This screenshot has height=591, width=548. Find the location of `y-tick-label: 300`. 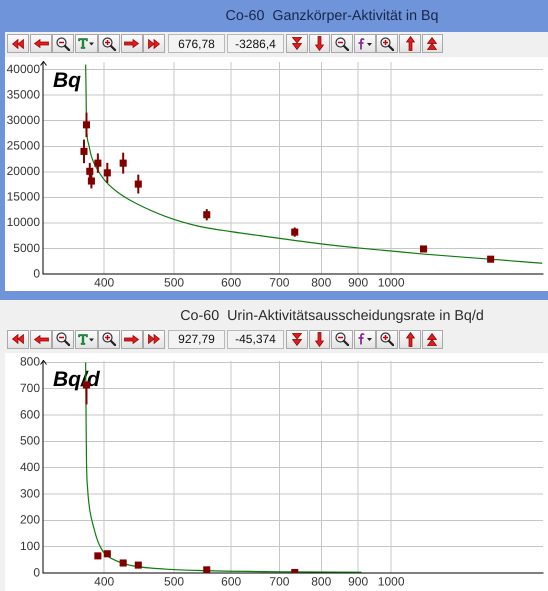

y-tick-label: 300 is located at coordinates (30, 493).